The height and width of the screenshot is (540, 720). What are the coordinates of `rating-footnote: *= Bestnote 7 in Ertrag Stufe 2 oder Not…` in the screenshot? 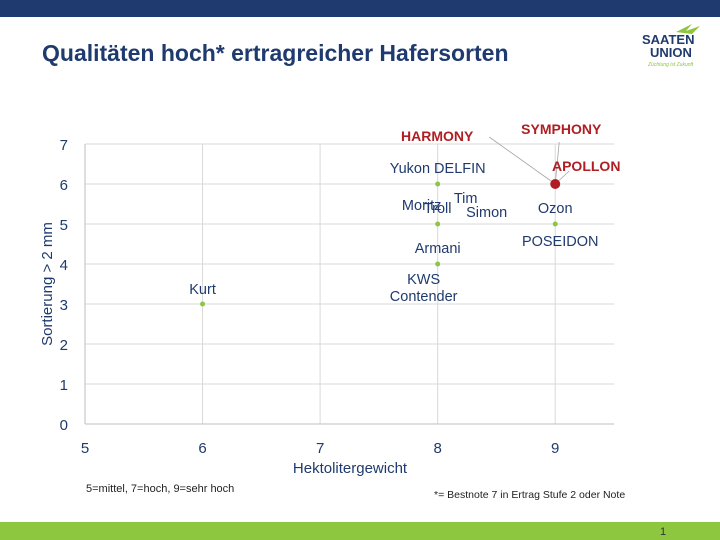 It's located at (530, 495).